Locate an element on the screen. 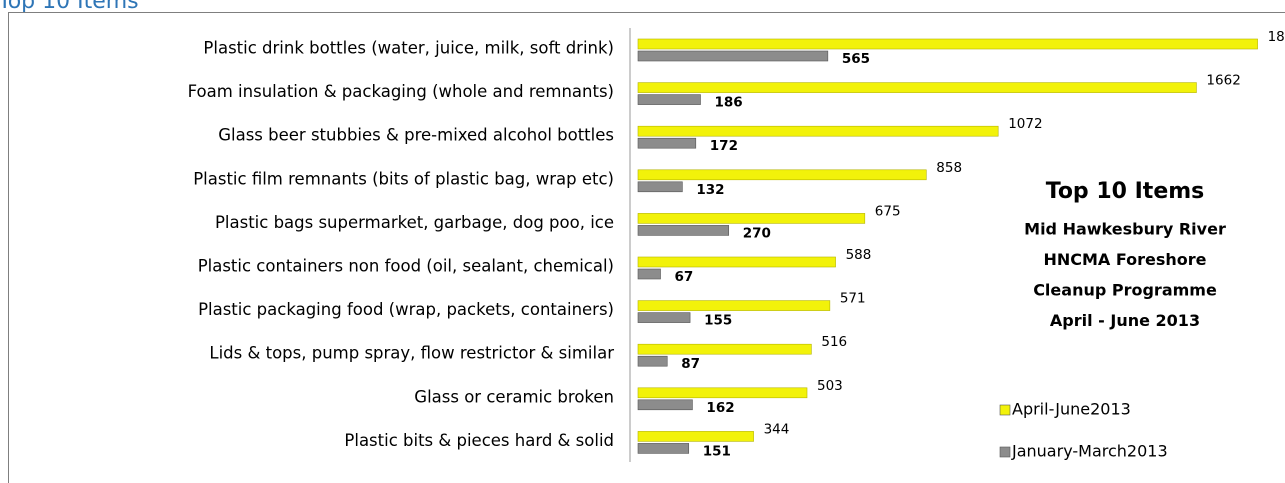 Image resolution: width=1285 pixels, height=483 pixels. value-label: 270 is located at coordinates (757, 233).